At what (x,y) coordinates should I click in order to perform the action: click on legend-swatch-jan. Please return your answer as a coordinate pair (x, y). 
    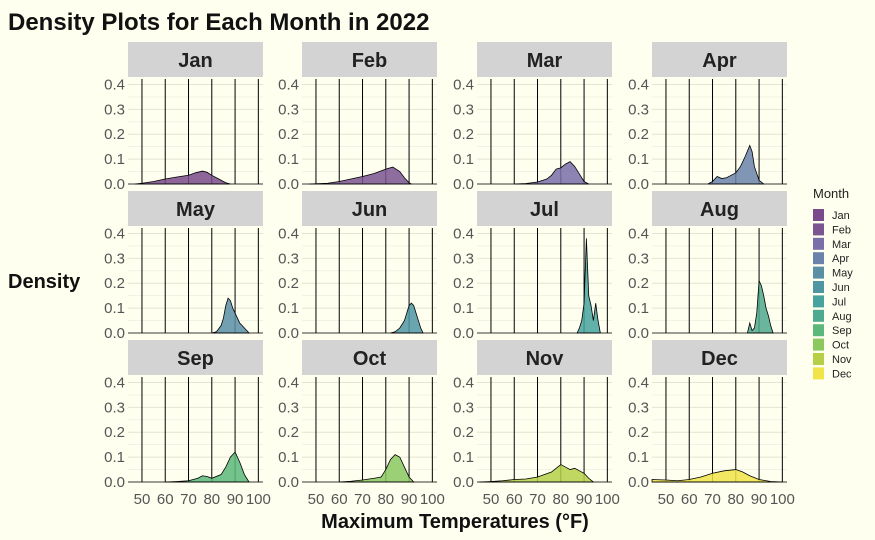
    Looking at the image, I should click on (818, 215).